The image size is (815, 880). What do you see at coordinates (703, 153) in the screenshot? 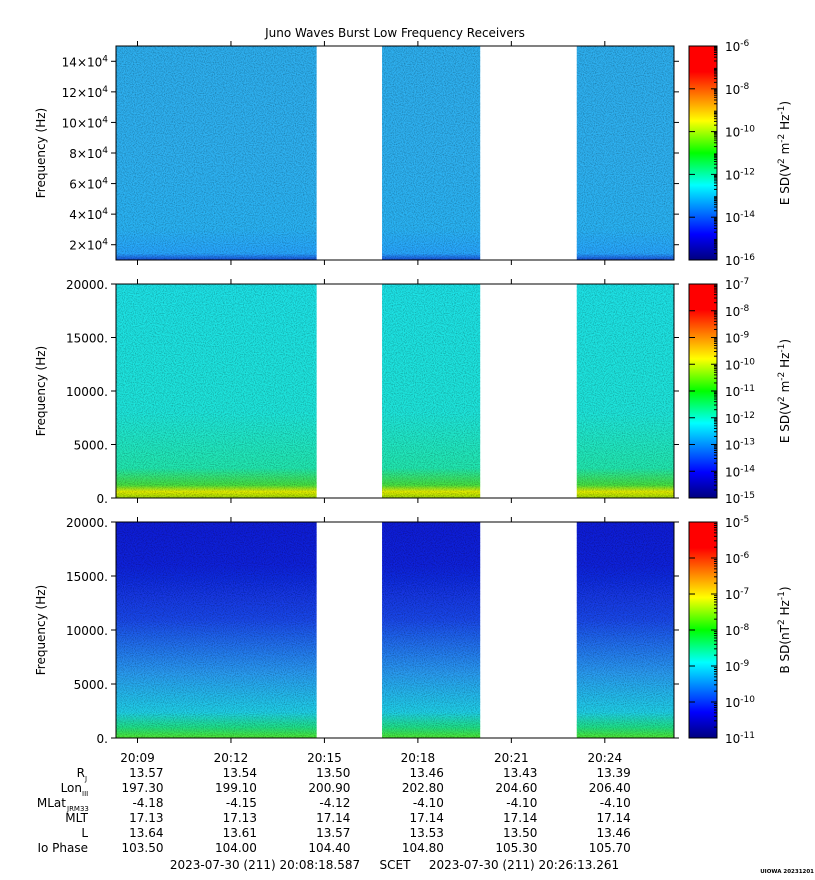
I see `colorbar` at bounding box center [703, 153].